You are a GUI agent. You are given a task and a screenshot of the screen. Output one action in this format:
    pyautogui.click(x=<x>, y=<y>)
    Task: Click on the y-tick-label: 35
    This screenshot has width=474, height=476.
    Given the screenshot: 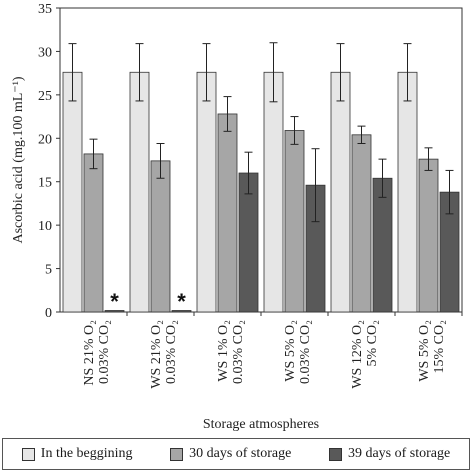 What is the action you would take?
    pyautogui.click(x=45, y=9)
    